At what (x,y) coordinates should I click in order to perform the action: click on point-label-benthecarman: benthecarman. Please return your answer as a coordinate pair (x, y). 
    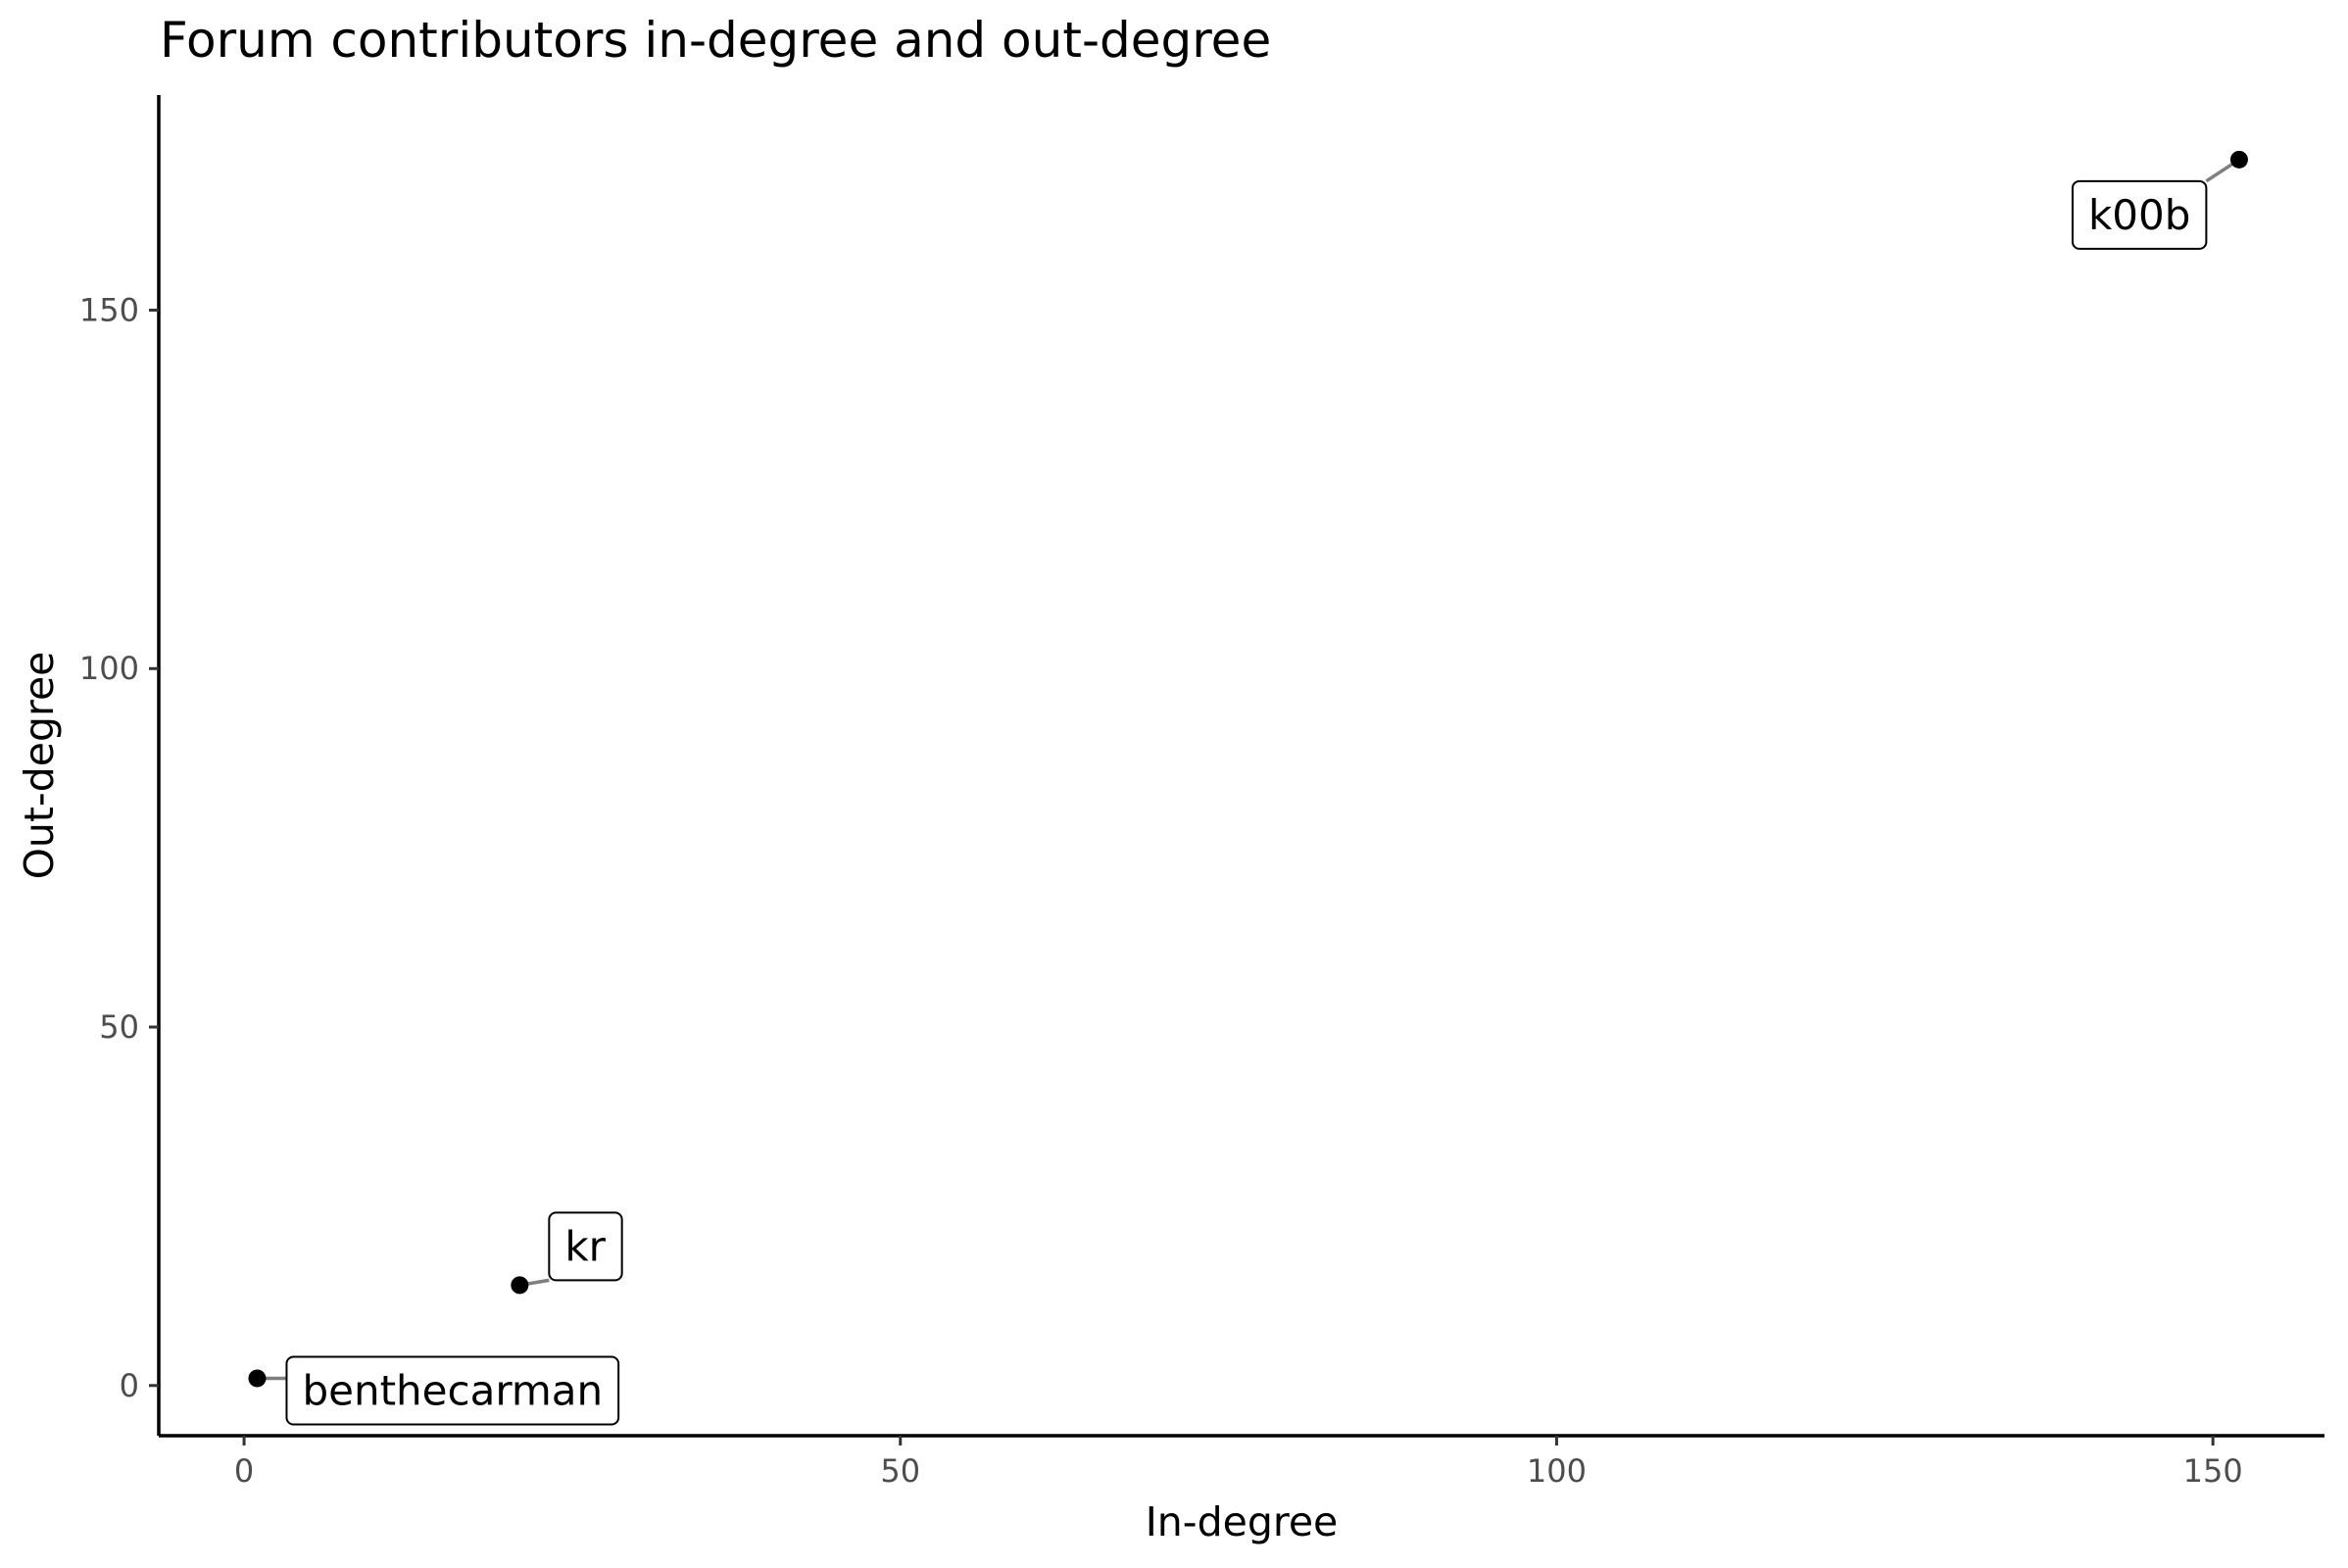
    Looking at the image, I should click on (452, 1390).